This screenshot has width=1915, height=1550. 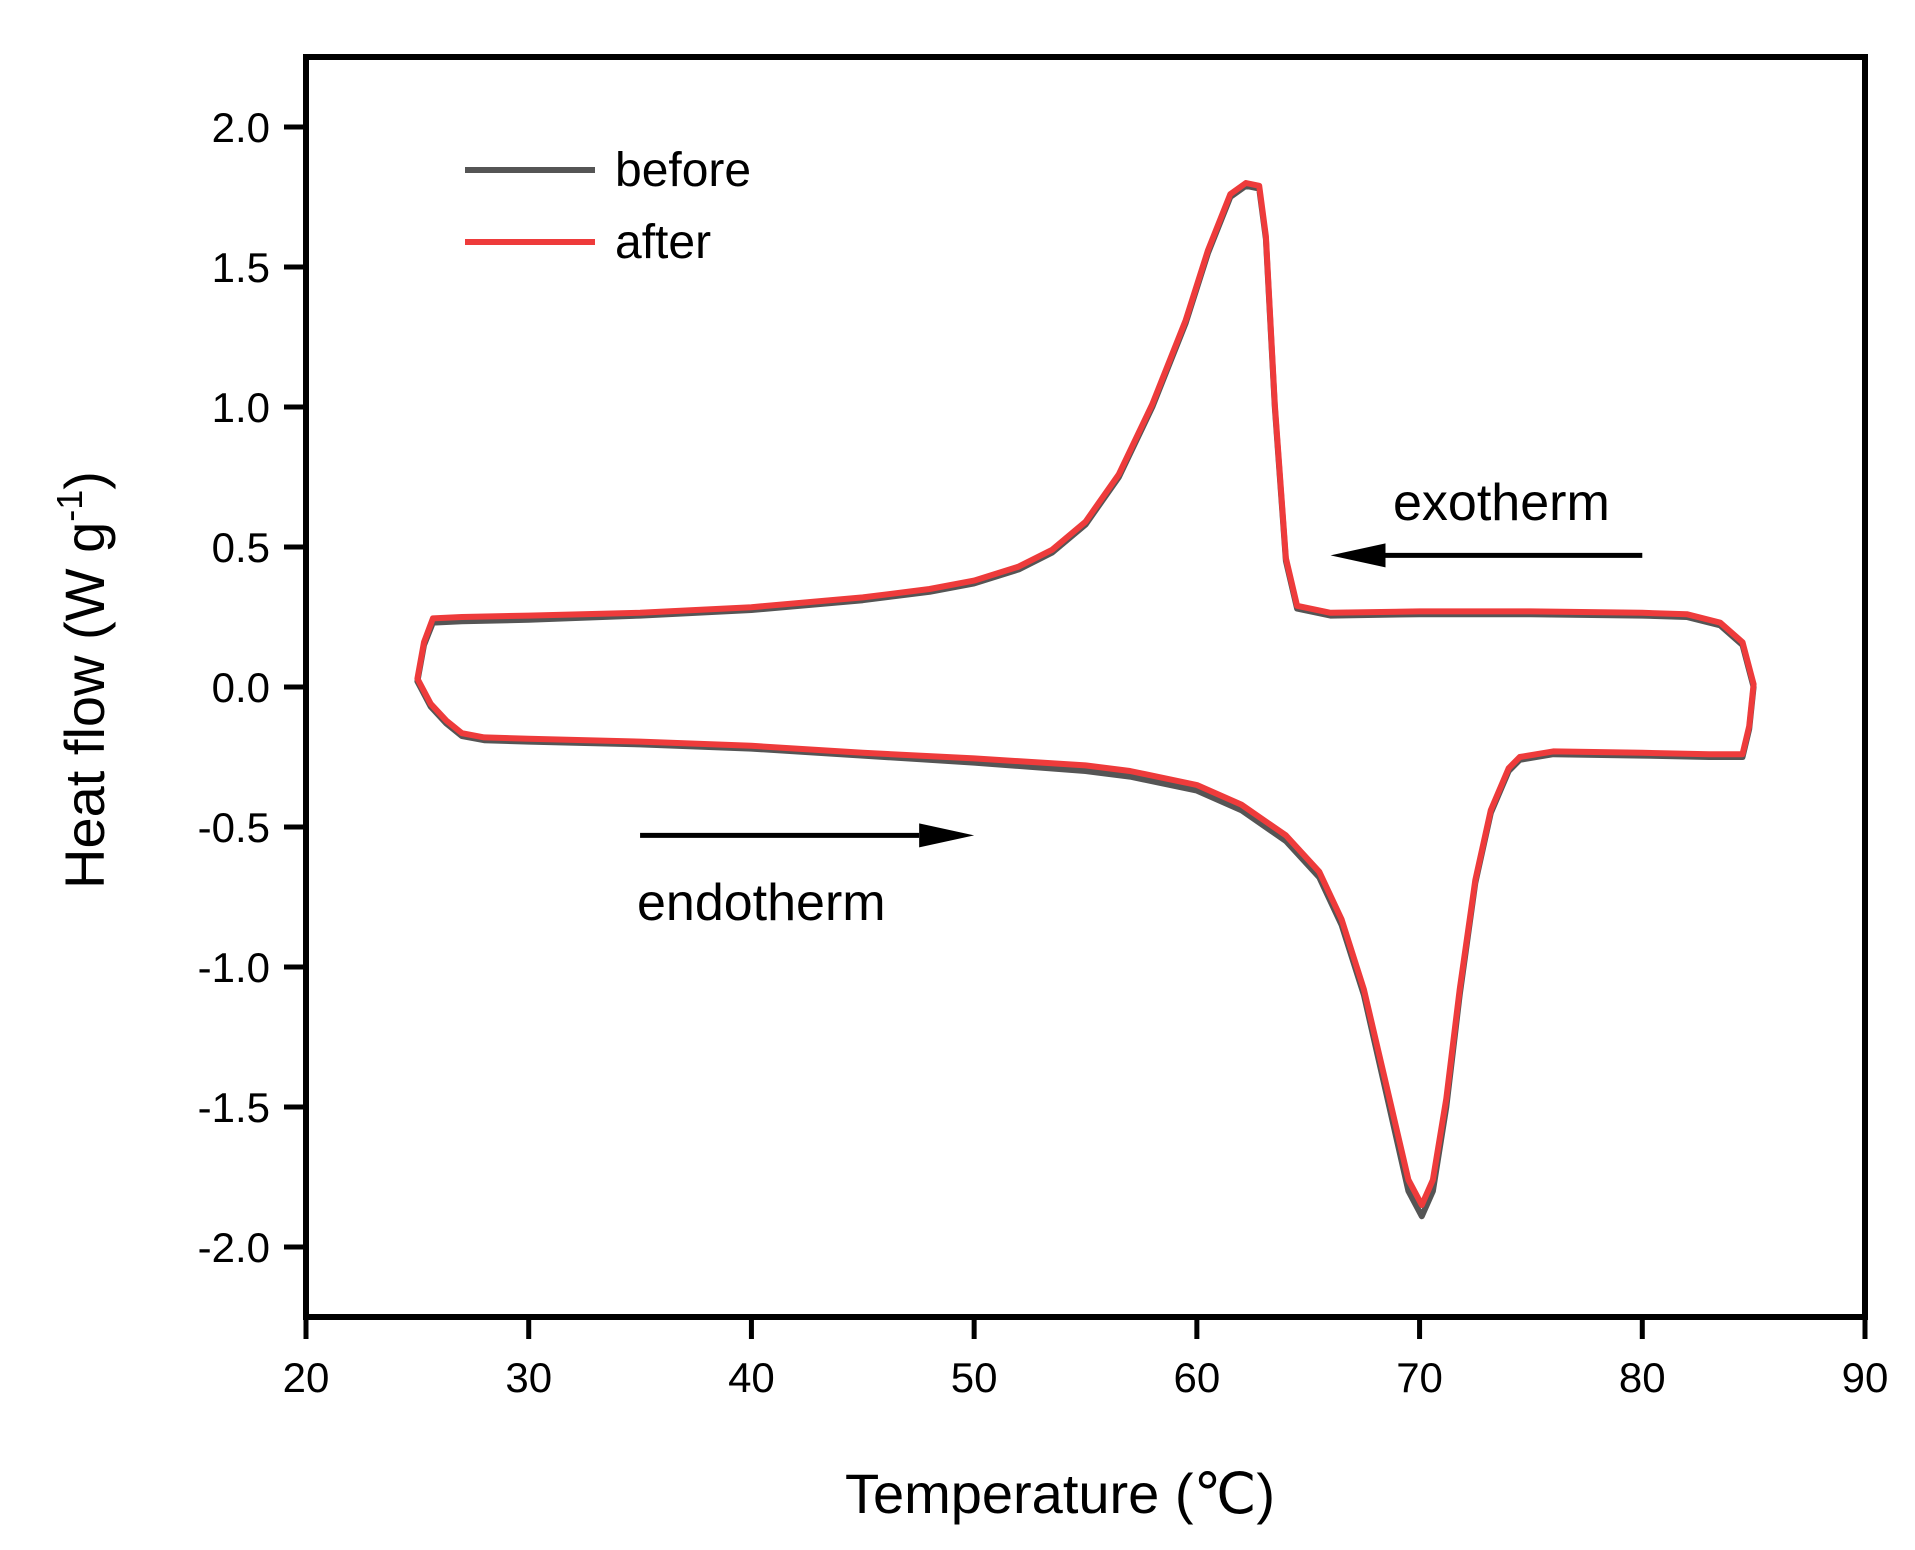 What do you see at coordinates (84, 480) in the screenshot?
I see `y-axis-title-close: )` at bounding box center [84, 480].